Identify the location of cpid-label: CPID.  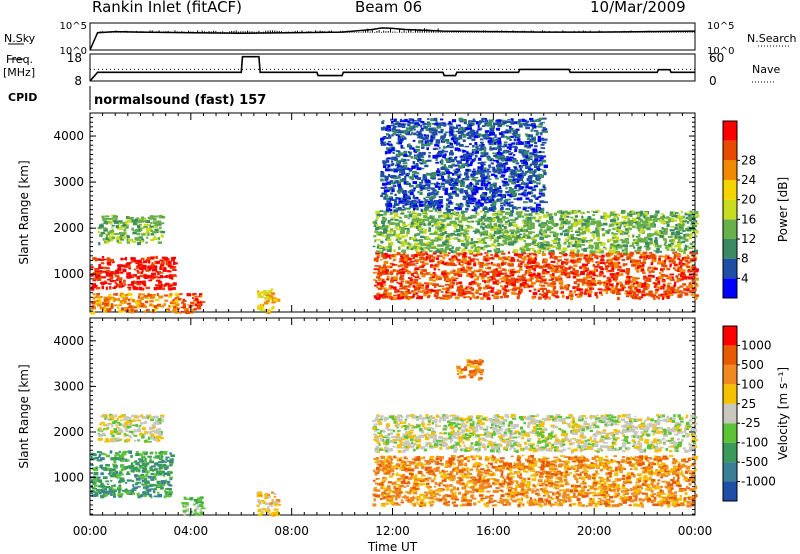
(23, 97).